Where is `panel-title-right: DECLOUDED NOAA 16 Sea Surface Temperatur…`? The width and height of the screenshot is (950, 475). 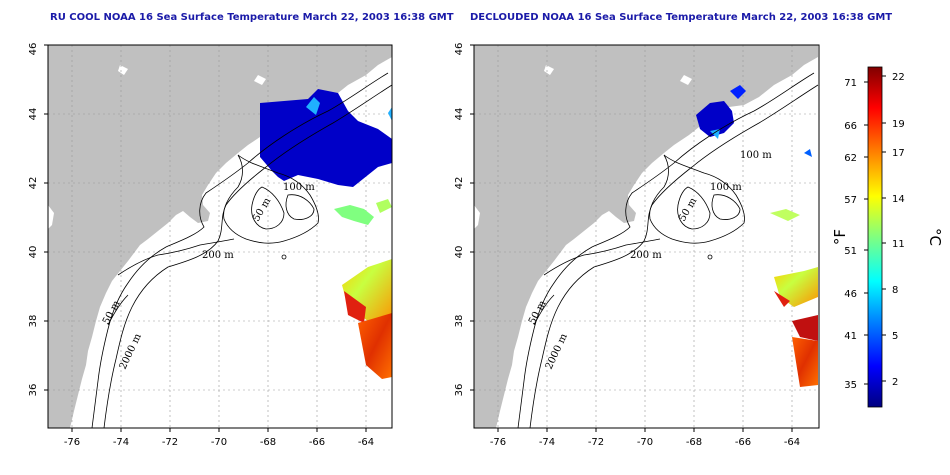
panel-title-right: DECLOUDED NOAA 16 Sea Surface Temperatur… is located at coordinates (681, 17).